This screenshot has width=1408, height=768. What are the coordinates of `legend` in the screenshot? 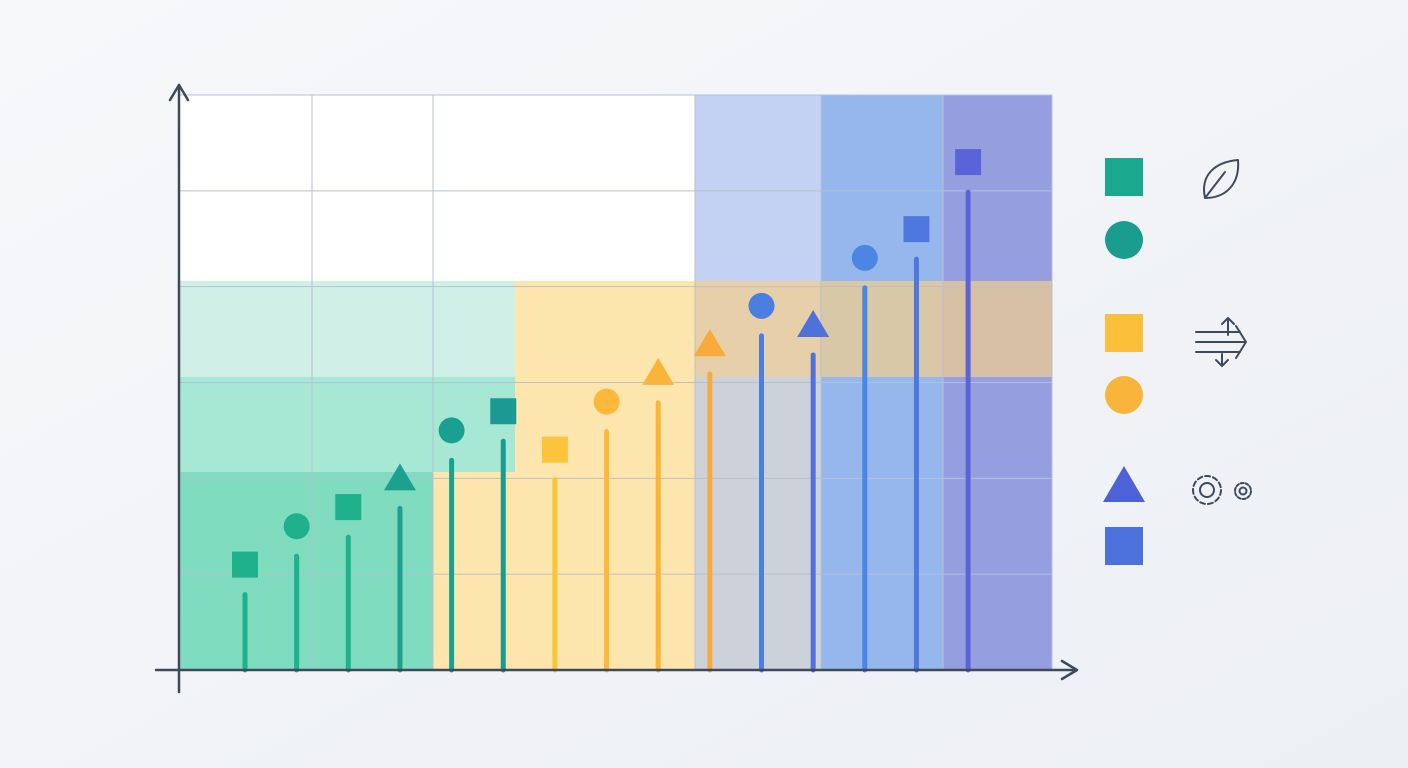 It's located at (1177, 361).